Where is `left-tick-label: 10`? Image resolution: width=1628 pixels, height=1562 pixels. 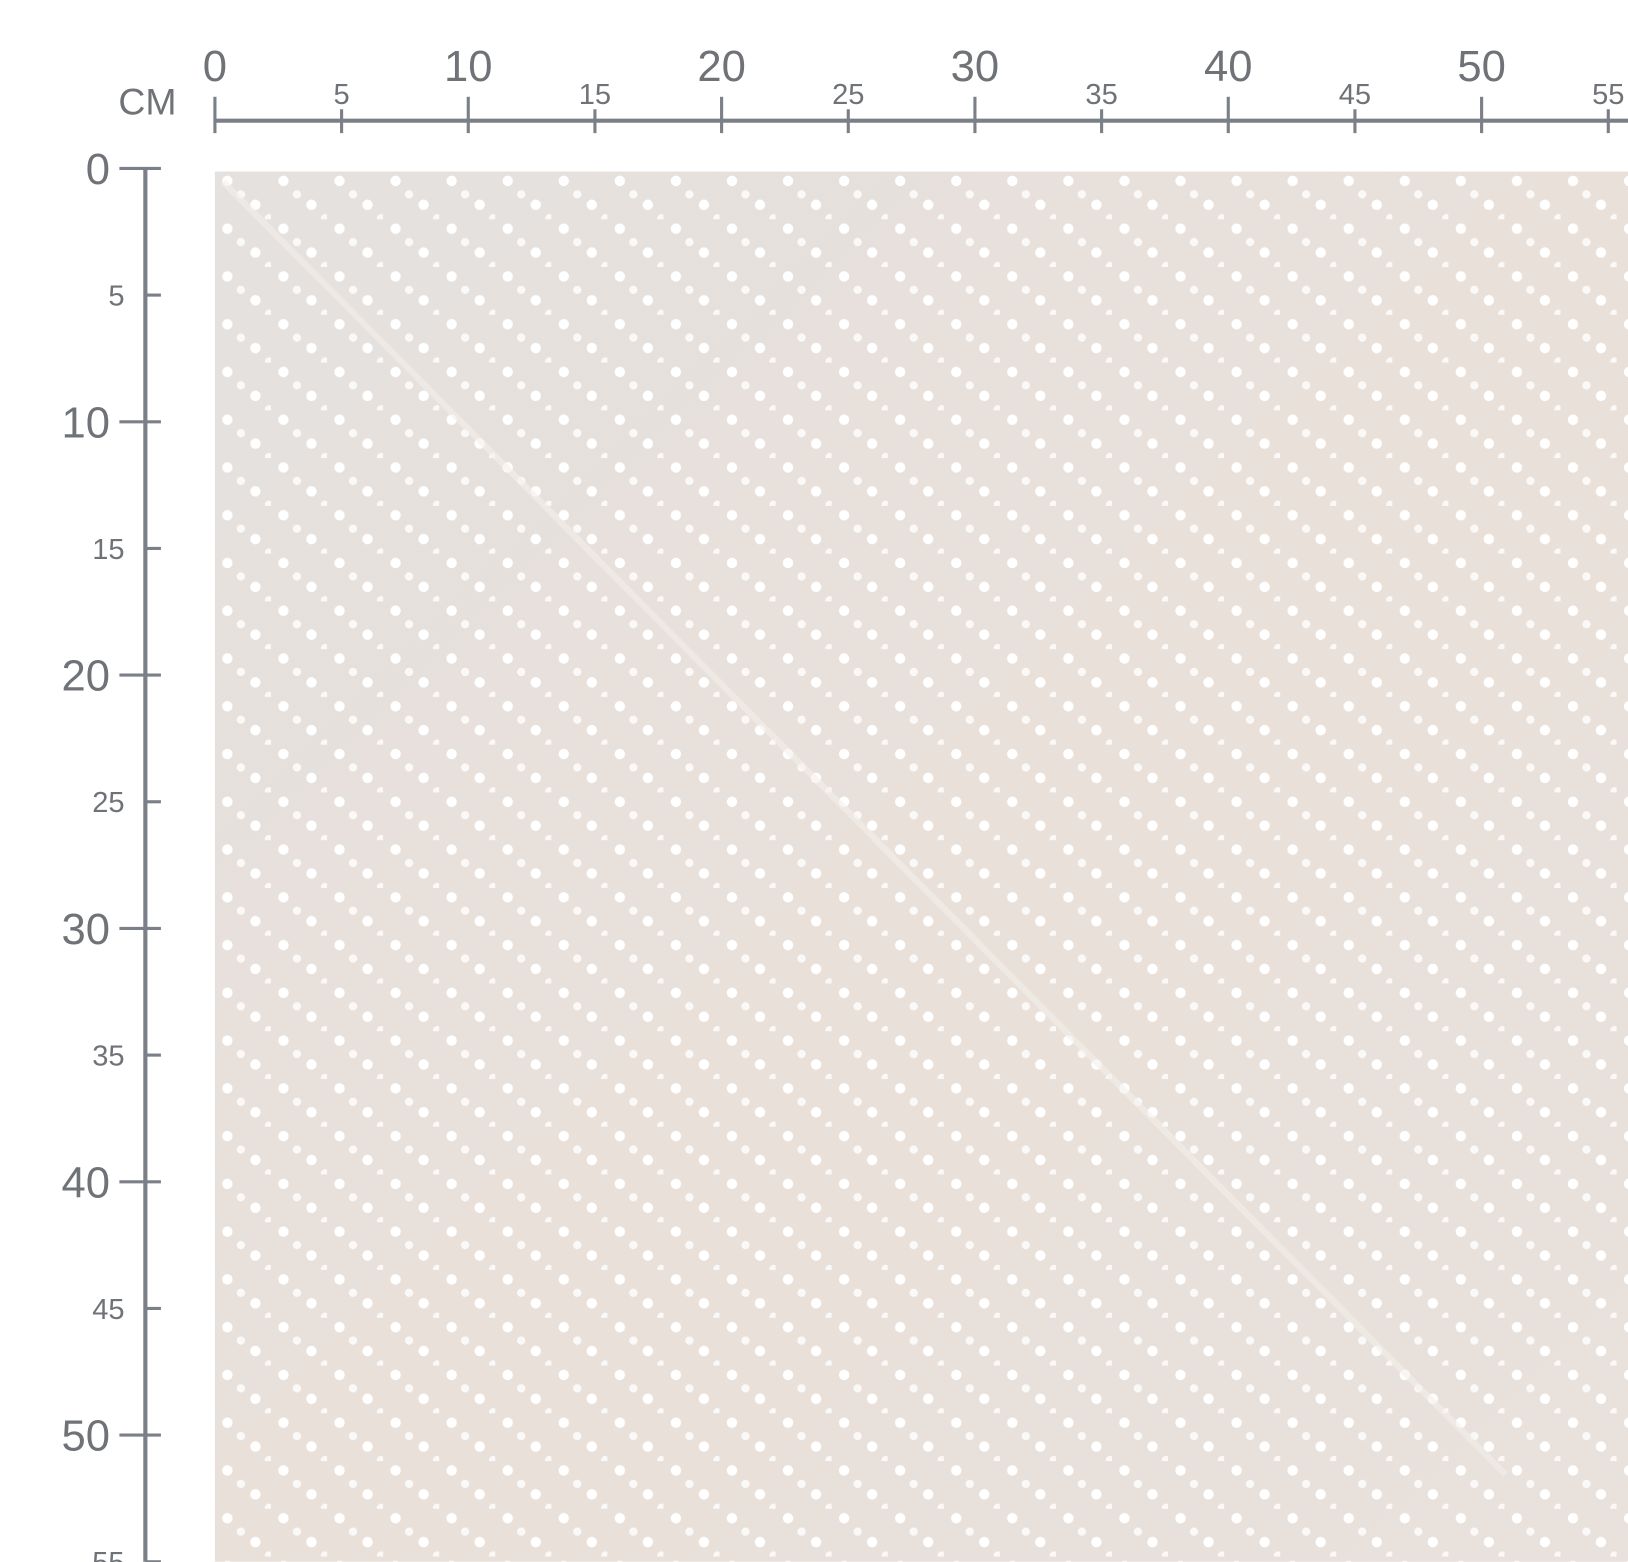
left-tick-label: 10 is located at coordinates (86, 423).